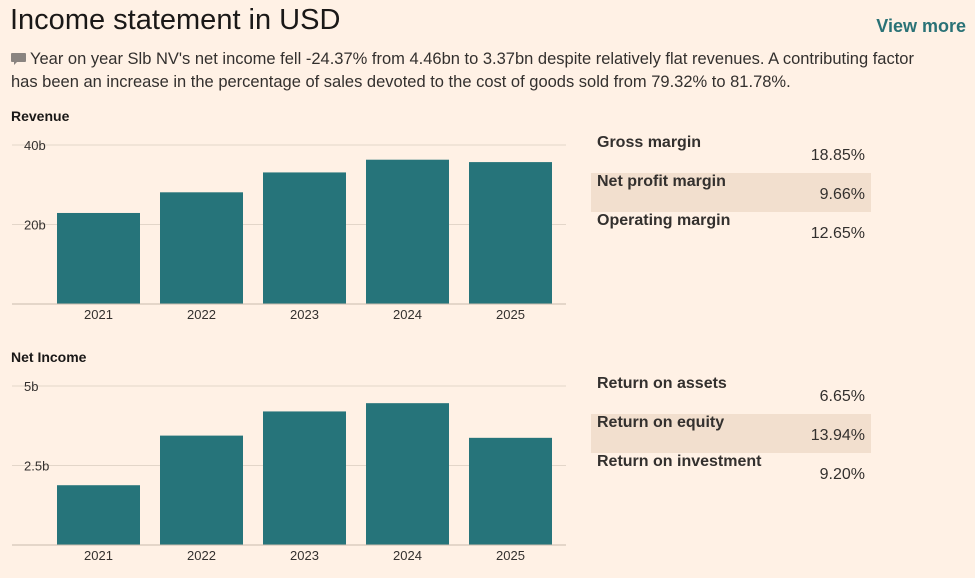 This screenshot has width=975, height=578. Describe the element at coordinates (649, 142) in the screenshot. I see `metric-label: Gross margin` at that location.